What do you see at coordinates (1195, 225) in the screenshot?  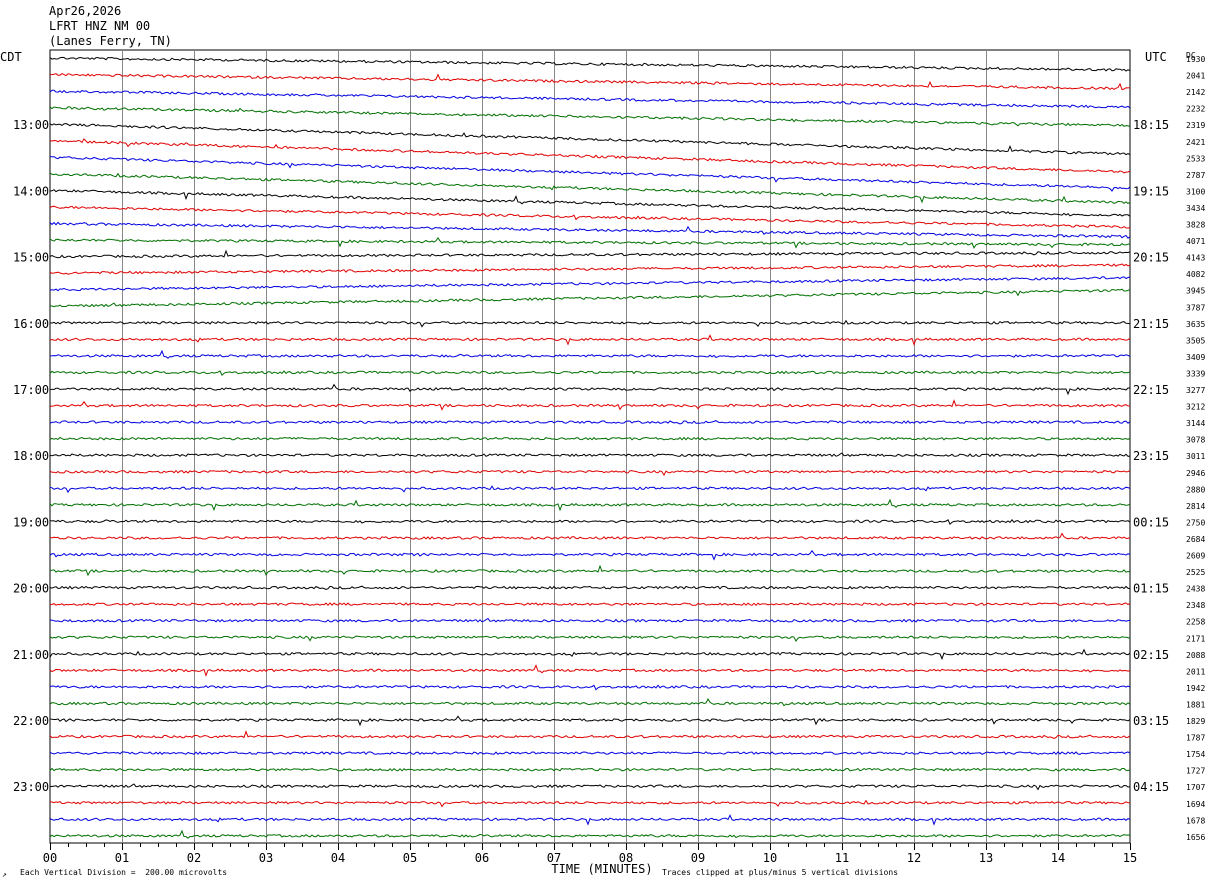 I see `dc-value: 3828` at bounding box center [1195, 225].